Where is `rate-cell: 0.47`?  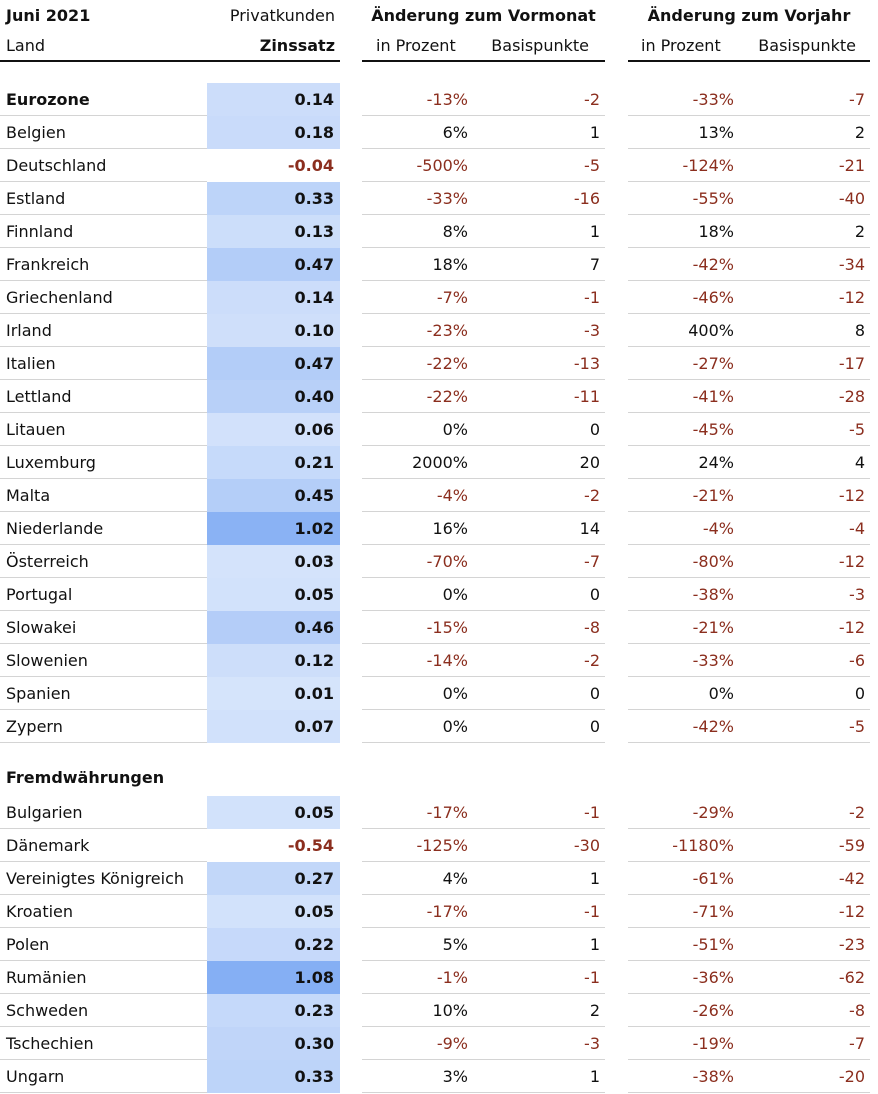
rate-cell: 0.47 is located at coordinates (273, 363).